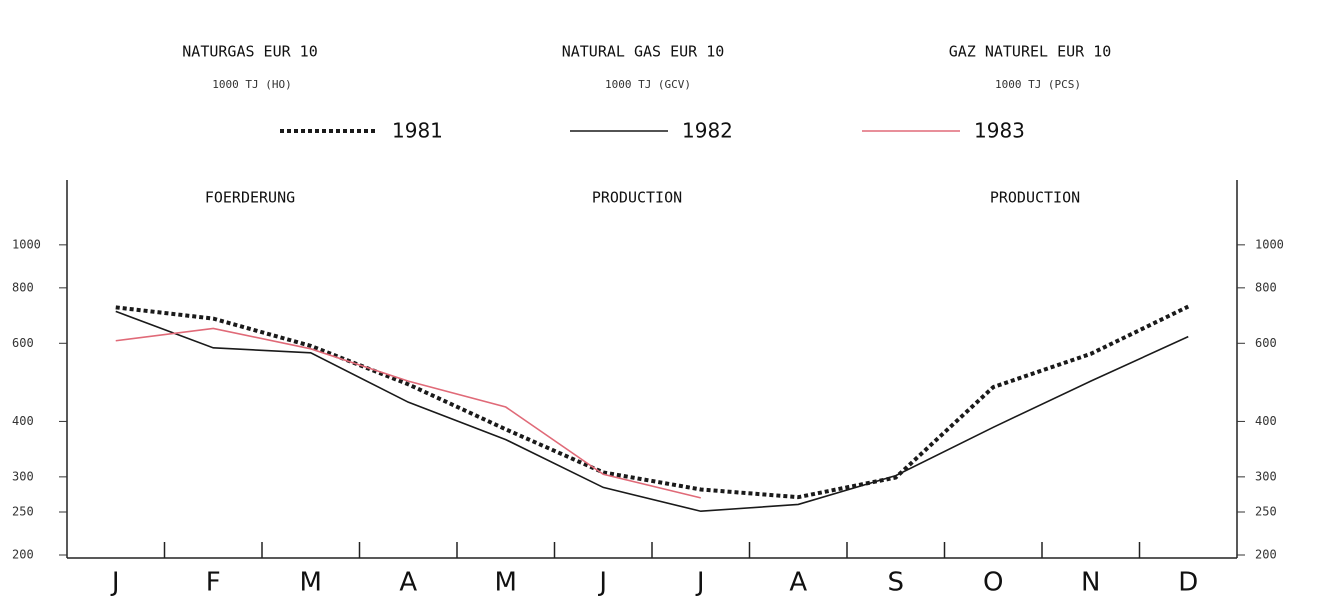 This screenshot has height=607, width=1319. I want to click on y-tick-label: 1000, so click(26, 244).